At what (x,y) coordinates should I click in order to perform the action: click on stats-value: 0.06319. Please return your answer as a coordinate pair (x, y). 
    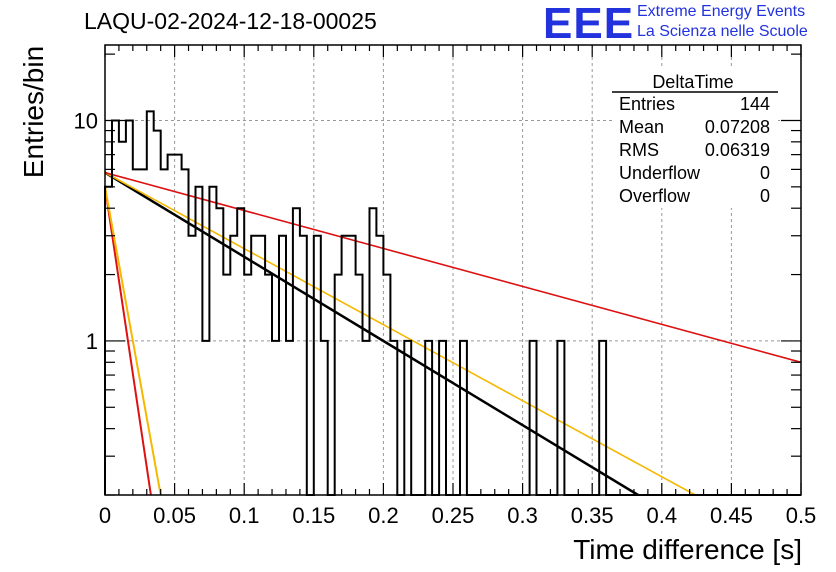
    Looking at the image, I should click on (737, 150).